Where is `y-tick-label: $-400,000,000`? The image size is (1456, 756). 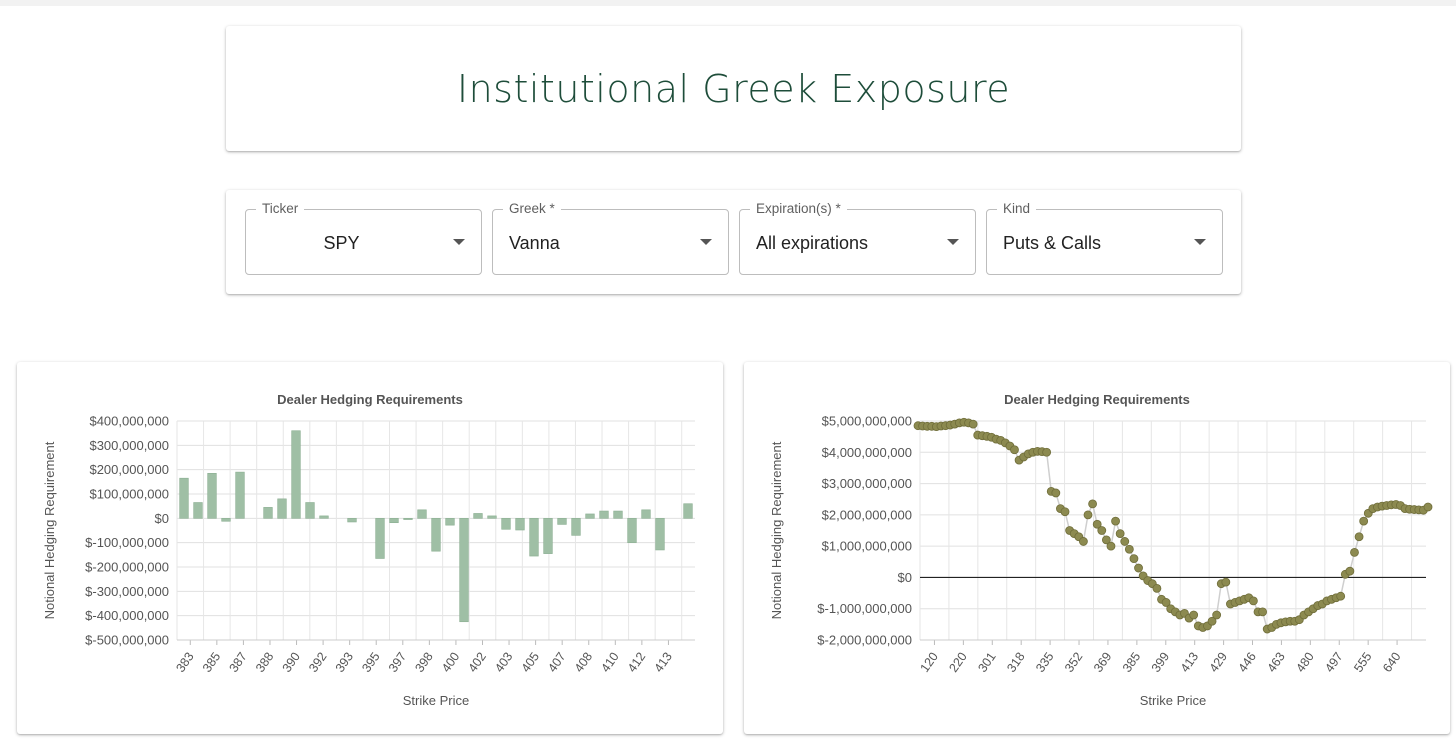 y-tick-label: $-400,000,000 is located at coordinates (127, 615).